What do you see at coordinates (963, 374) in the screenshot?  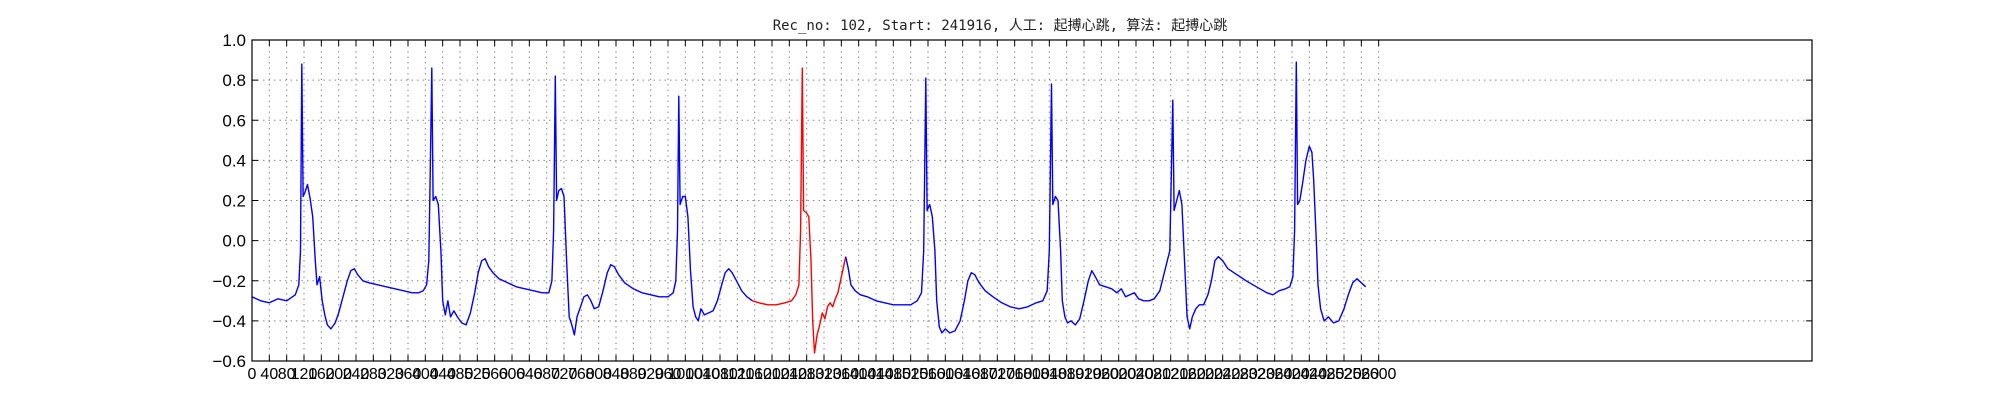 I see `x-tick-label: 1640` at bounding box center [963, 374].